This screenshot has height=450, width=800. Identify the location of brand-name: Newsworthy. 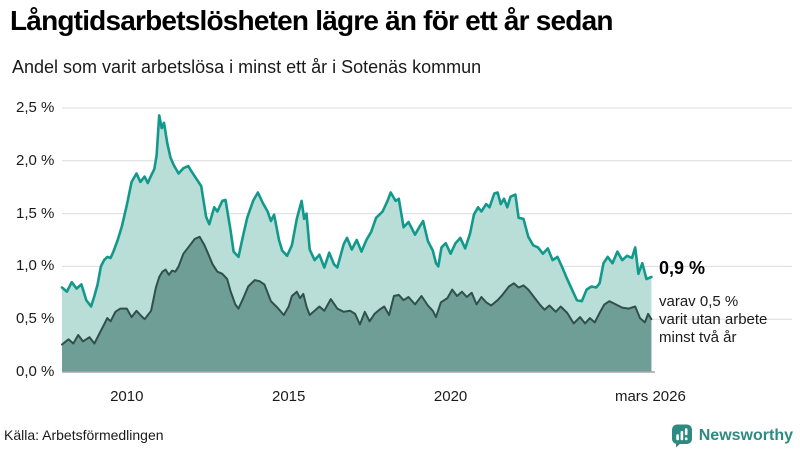
(745, 435).